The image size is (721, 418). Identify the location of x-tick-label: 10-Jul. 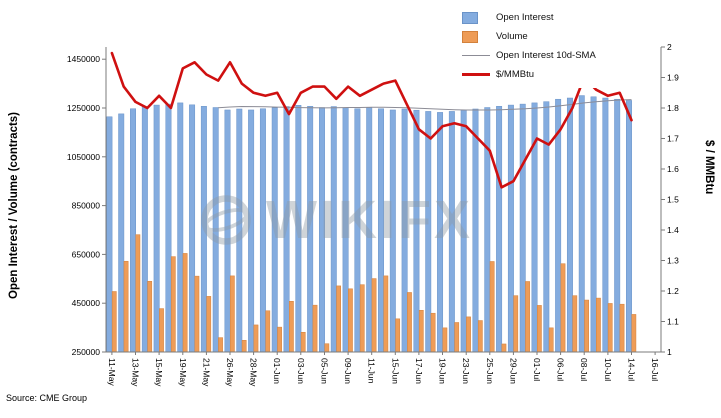
(608, 369).